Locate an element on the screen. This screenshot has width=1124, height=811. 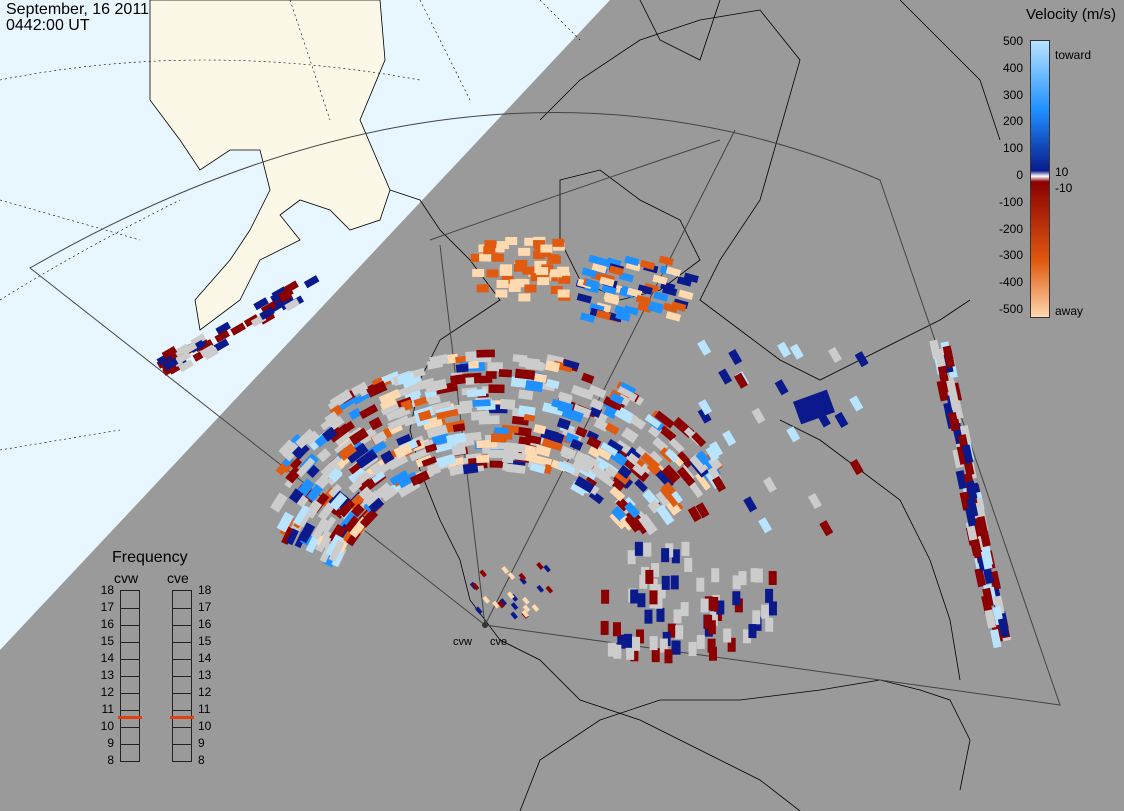
velocity-tick: 500 is located at coordinates (1012, 41).